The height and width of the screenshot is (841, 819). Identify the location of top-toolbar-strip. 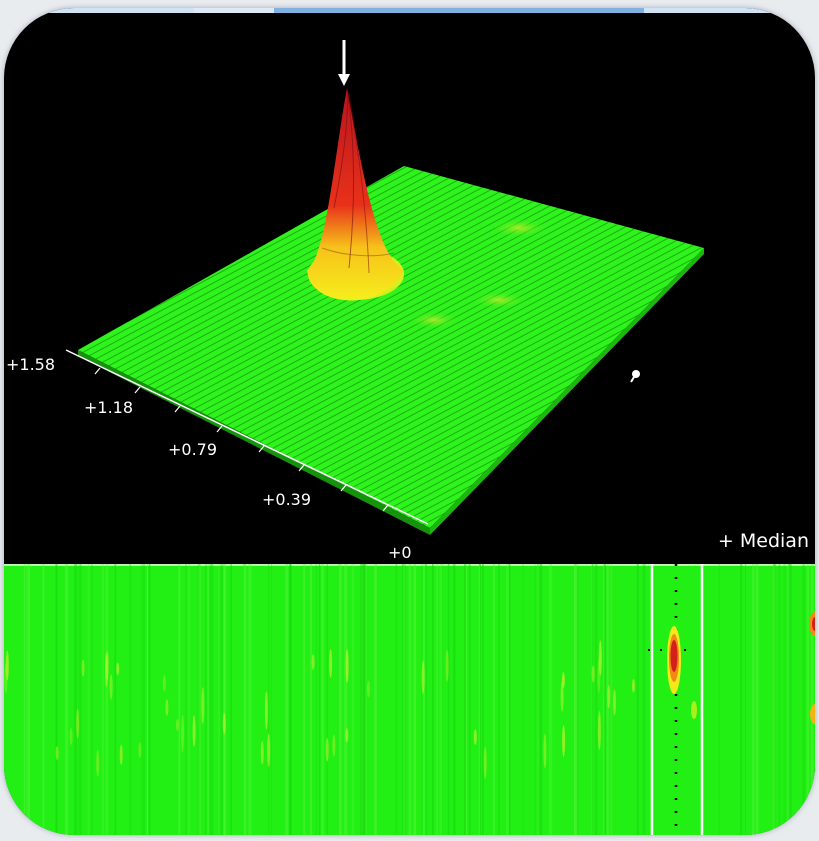
(409, 10).